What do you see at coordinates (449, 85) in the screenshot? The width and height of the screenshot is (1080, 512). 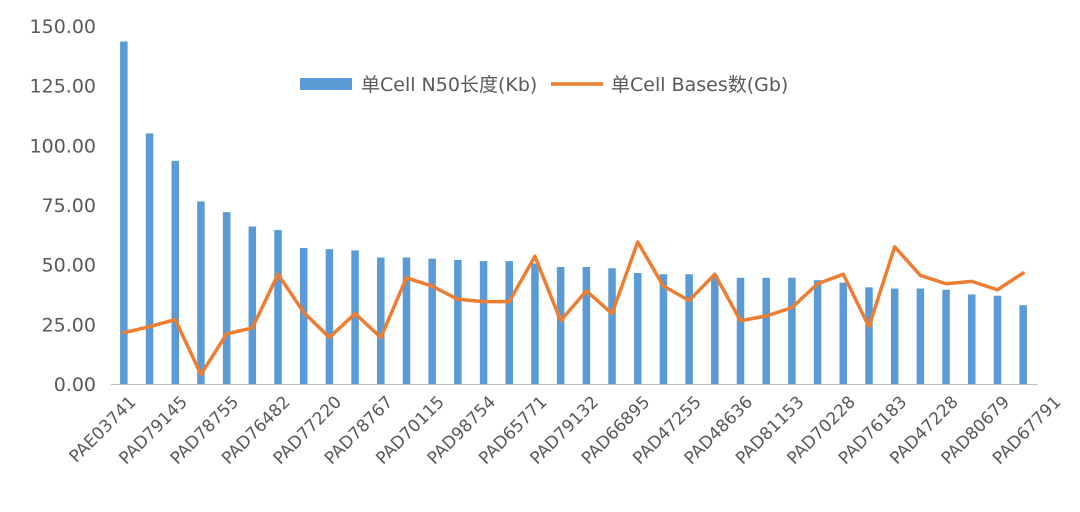 I see `legend-label-n50: 单Cell N50长度(Kb)` at bounding box center [449, 85].